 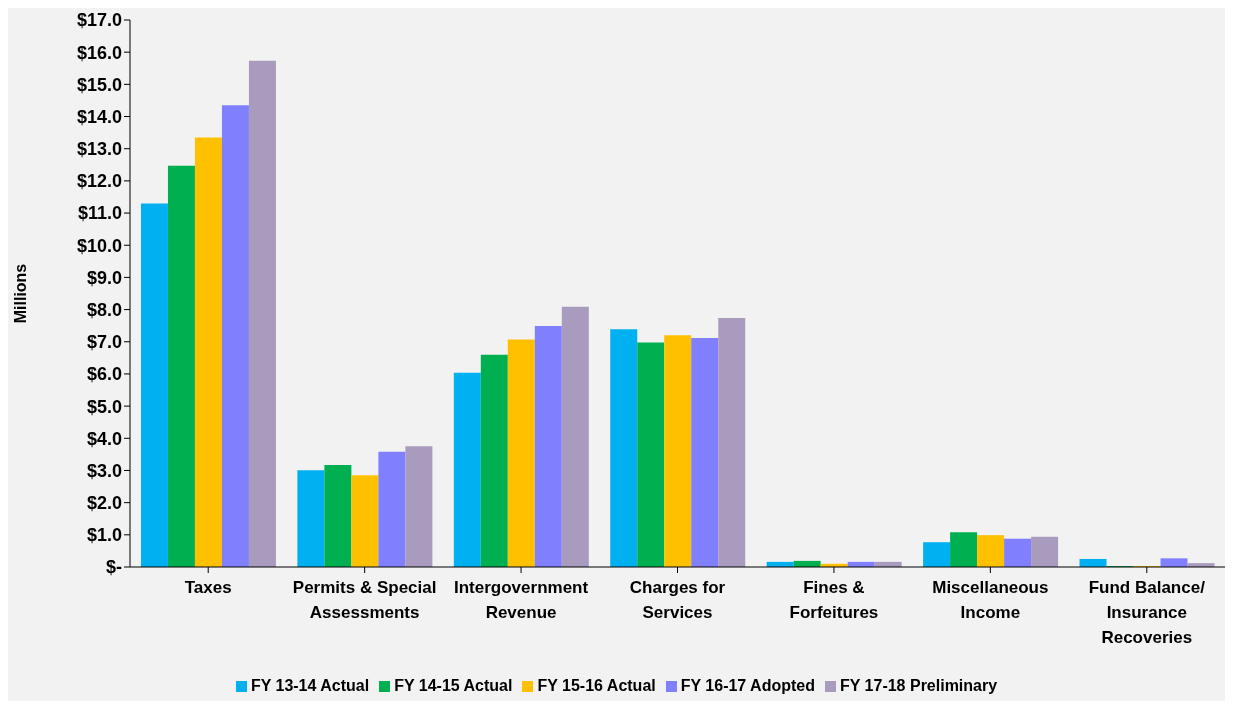 I want to click on y-tick-label: $16.0, so click(x=99, y=52).